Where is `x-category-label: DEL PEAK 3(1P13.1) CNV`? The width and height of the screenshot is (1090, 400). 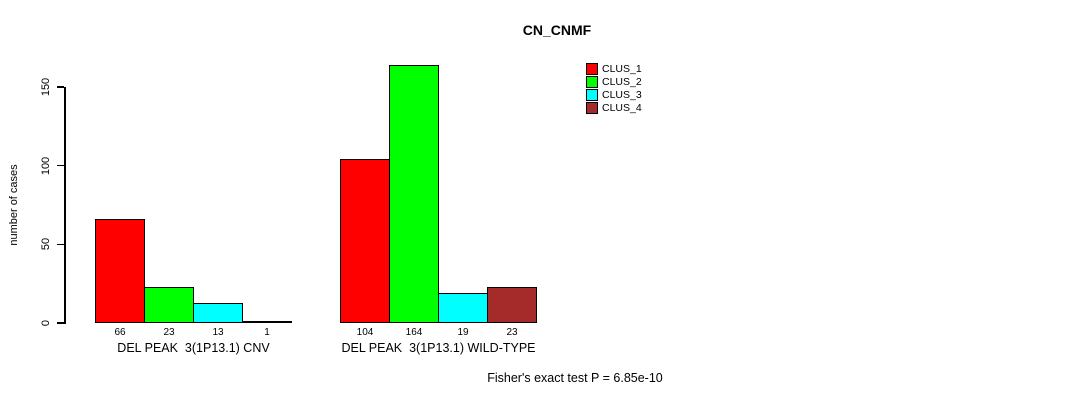 x-category-label: DEL PEAK 3(1P13.1) CNV is located at coordinates (193, 348).